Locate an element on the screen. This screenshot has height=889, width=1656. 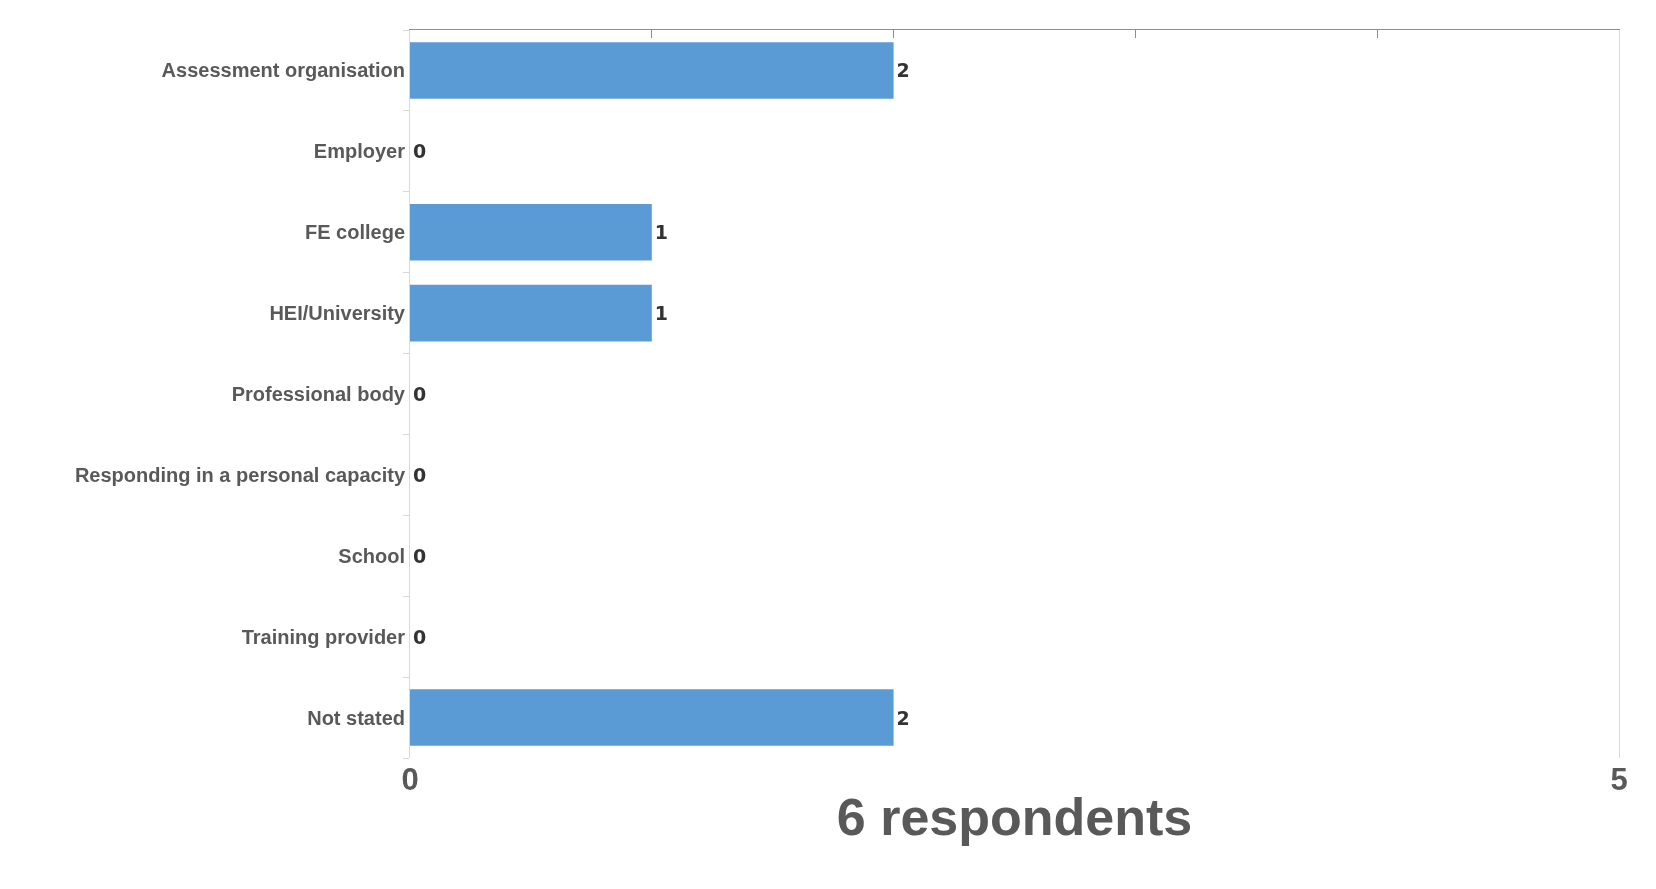
y-tick-label: HEI/University is located at coordinates (337, 313).